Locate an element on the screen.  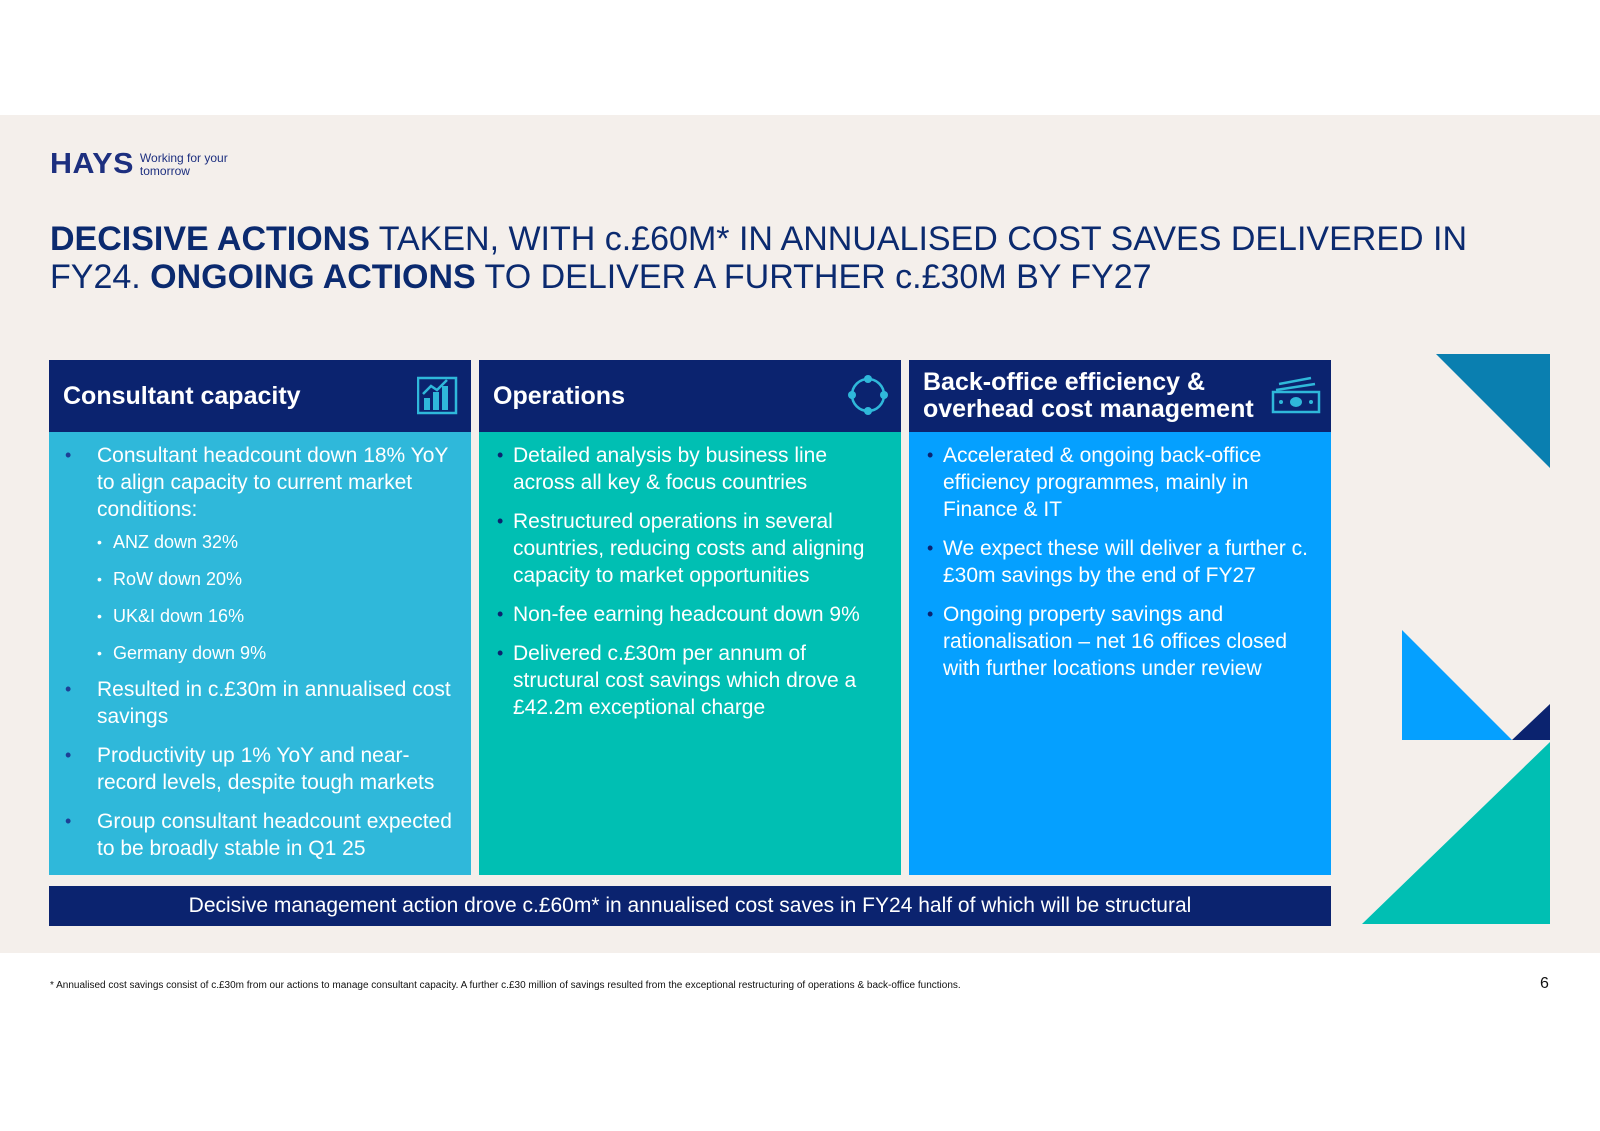
cycle-icon is located at coordinates (868, 395).